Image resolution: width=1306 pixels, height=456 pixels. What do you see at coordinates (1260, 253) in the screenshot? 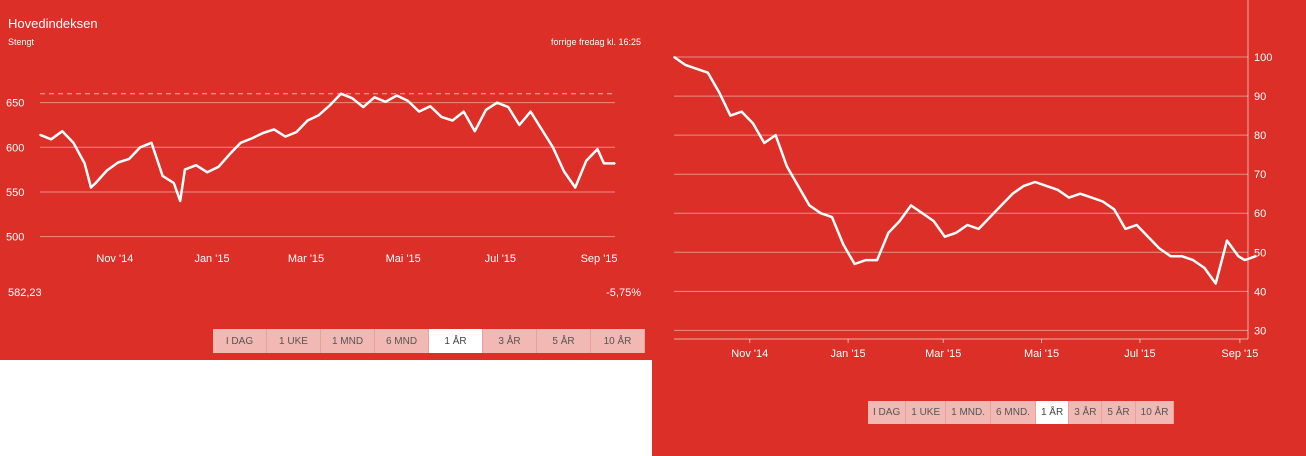
I see `y-tick-label: 50` at bounding box center [1260, 253].